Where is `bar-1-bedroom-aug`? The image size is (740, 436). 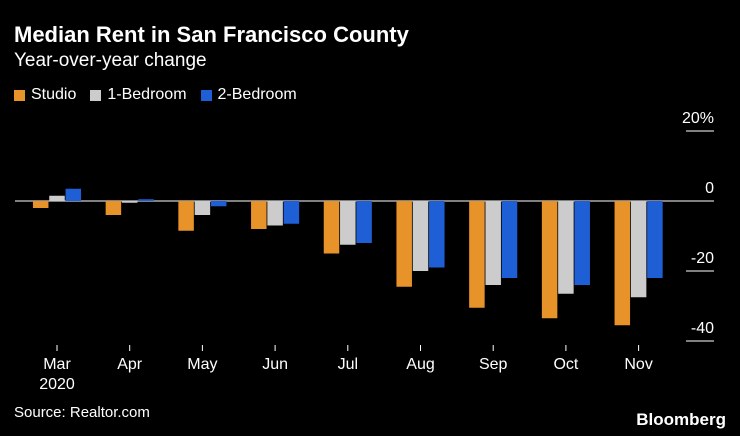
bar-1-bedroom-aug is located at coordinates (420, 236).